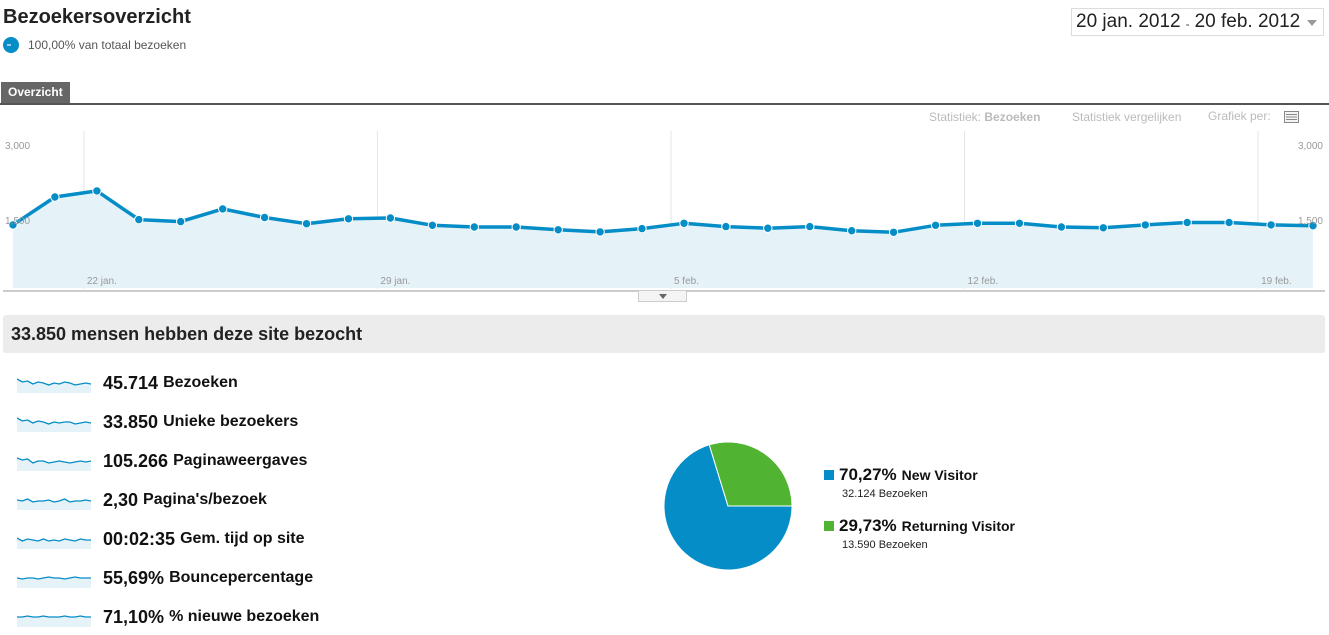 This screenshot has width=1329, height=635. I want to click on visitor-type-pie-chart, so click(728, 506).